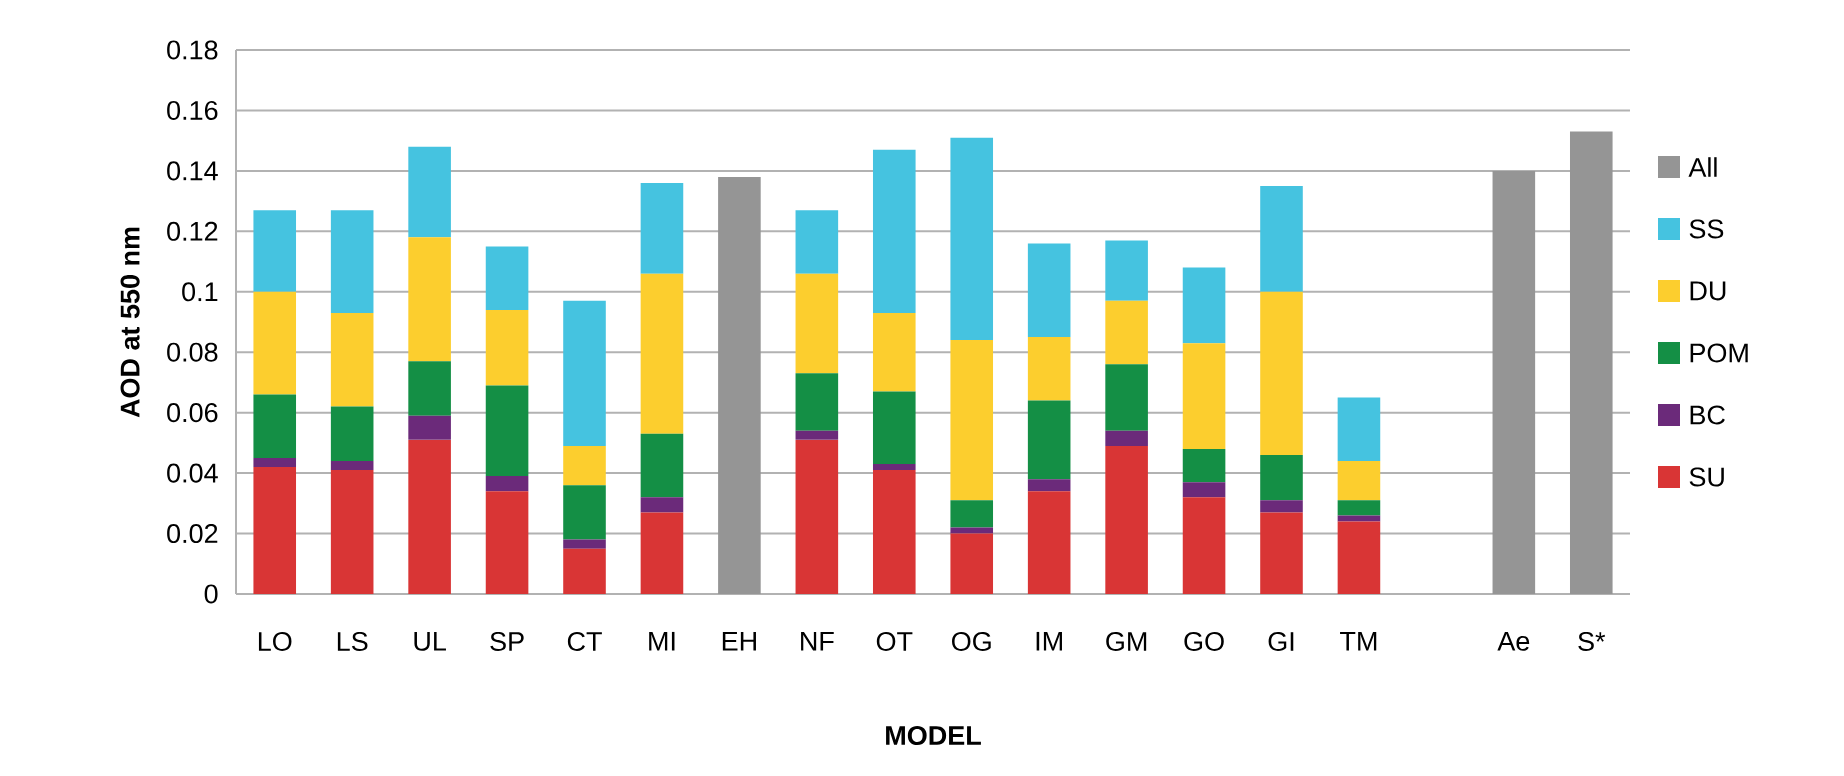  I want to click on legend-label: POM, so click(1719, 353).